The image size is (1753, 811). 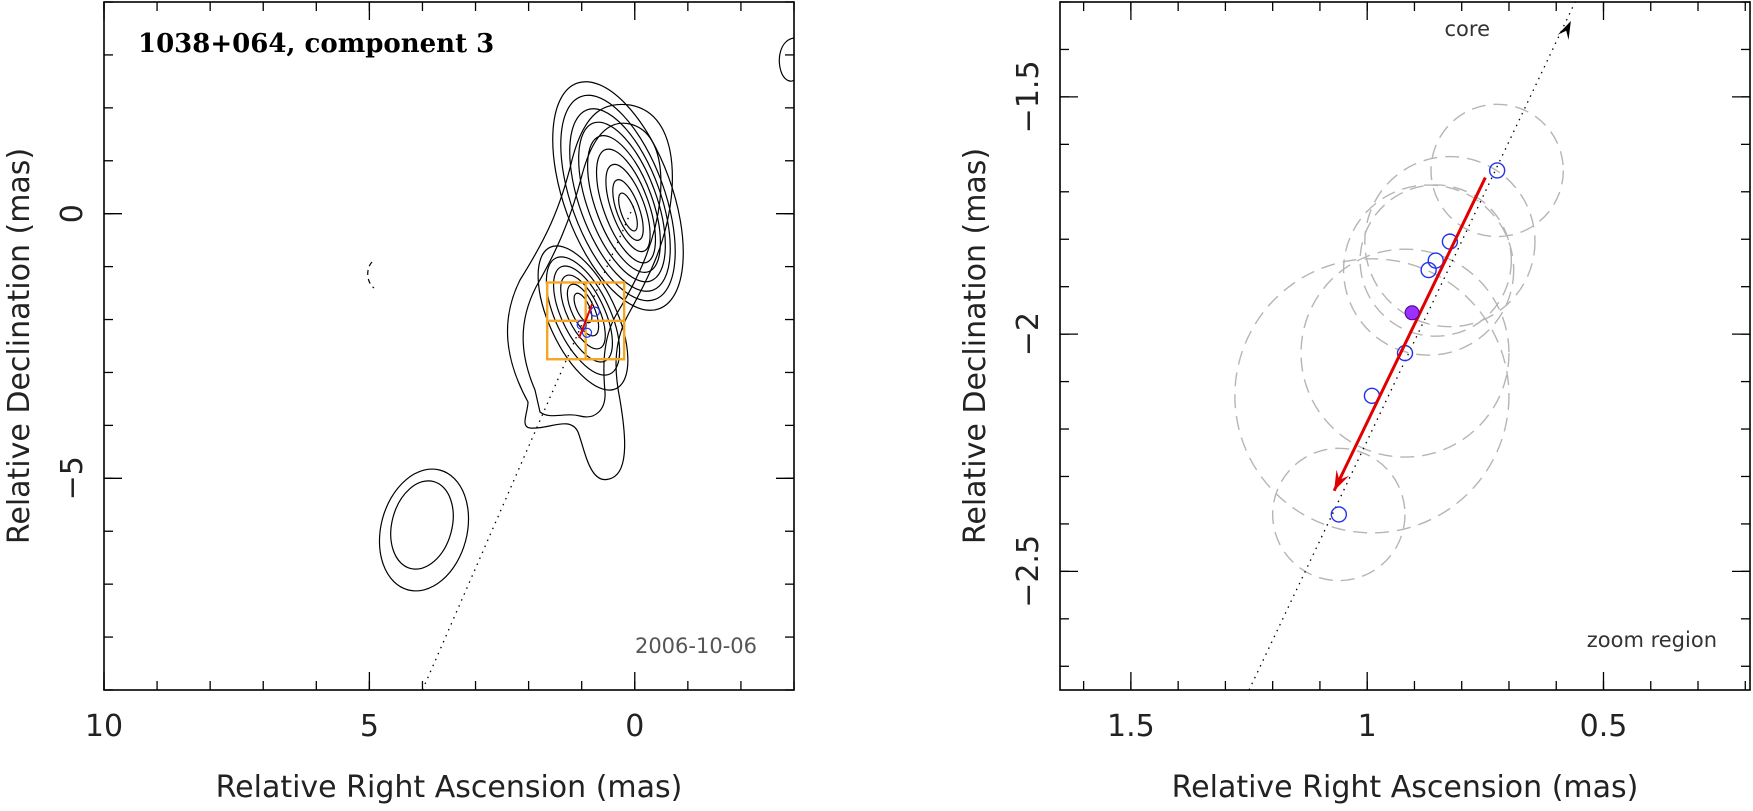 I want to click on velocity-vector-shaft, so click(x=1409, y=334).